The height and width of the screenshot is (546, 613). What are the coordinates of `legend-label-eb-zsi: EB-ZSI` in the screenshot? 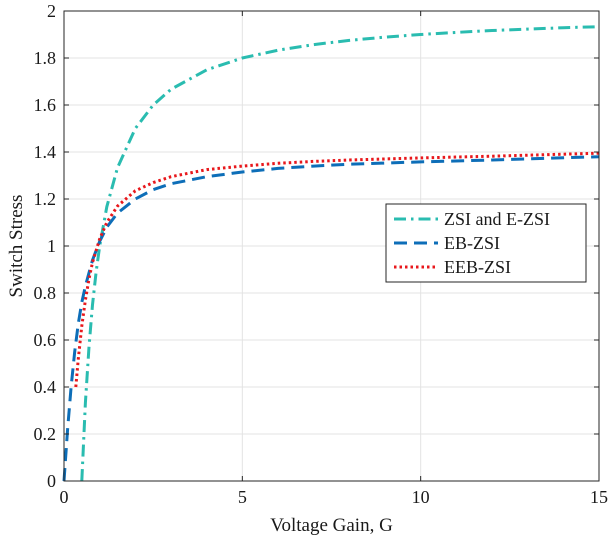 It's located at (472, 243).